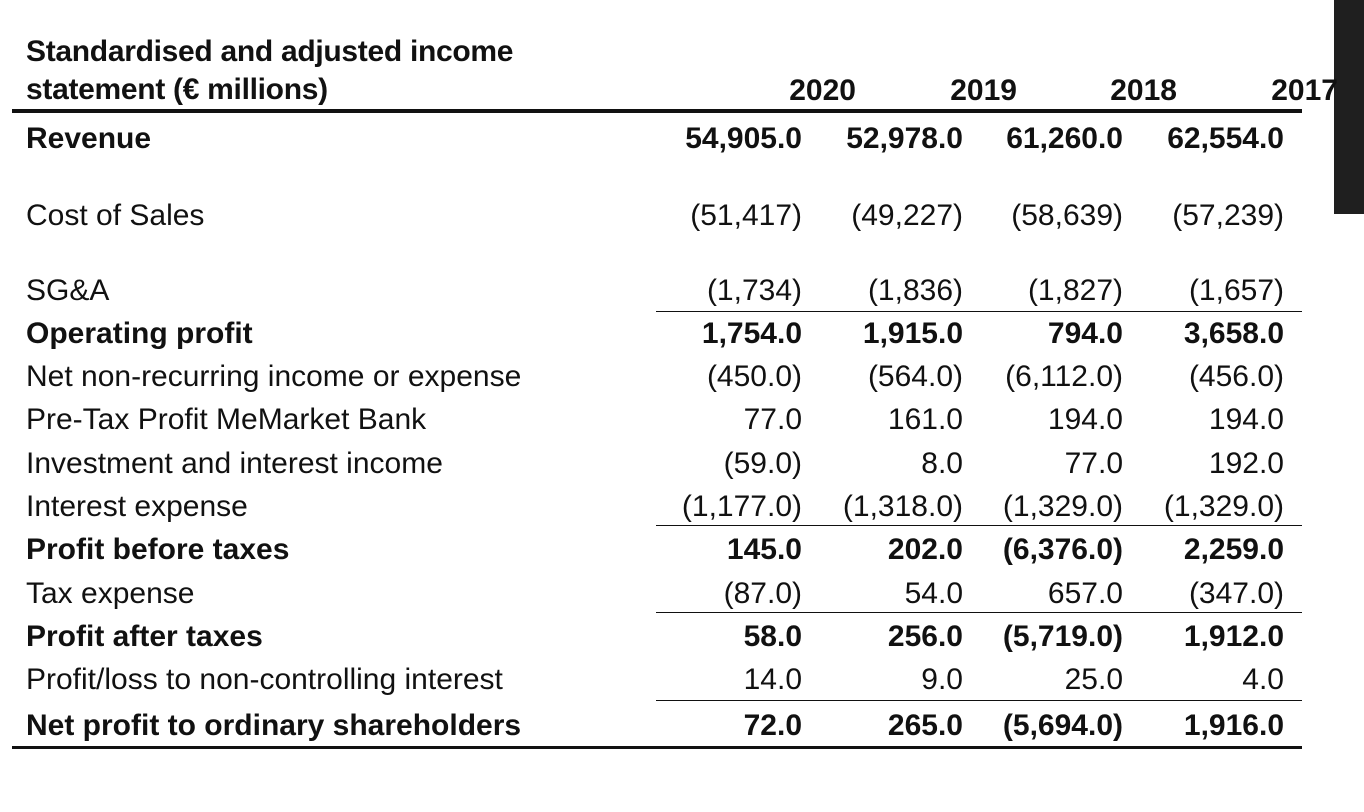  I want to click on cell-2017: 2,259.0, so click(1233, 549).